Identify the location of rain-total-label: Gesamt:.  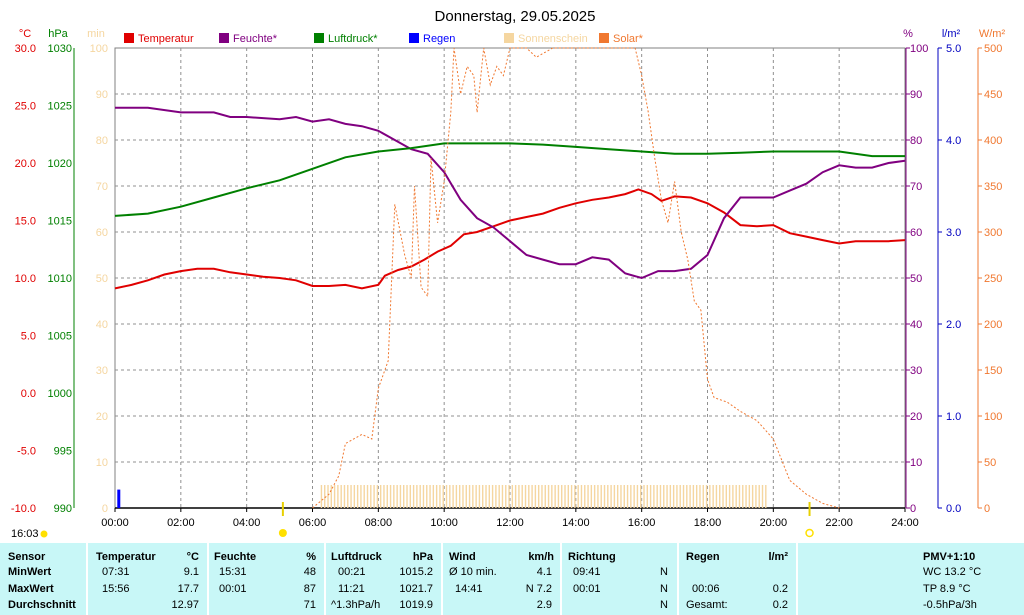
(707, 605).